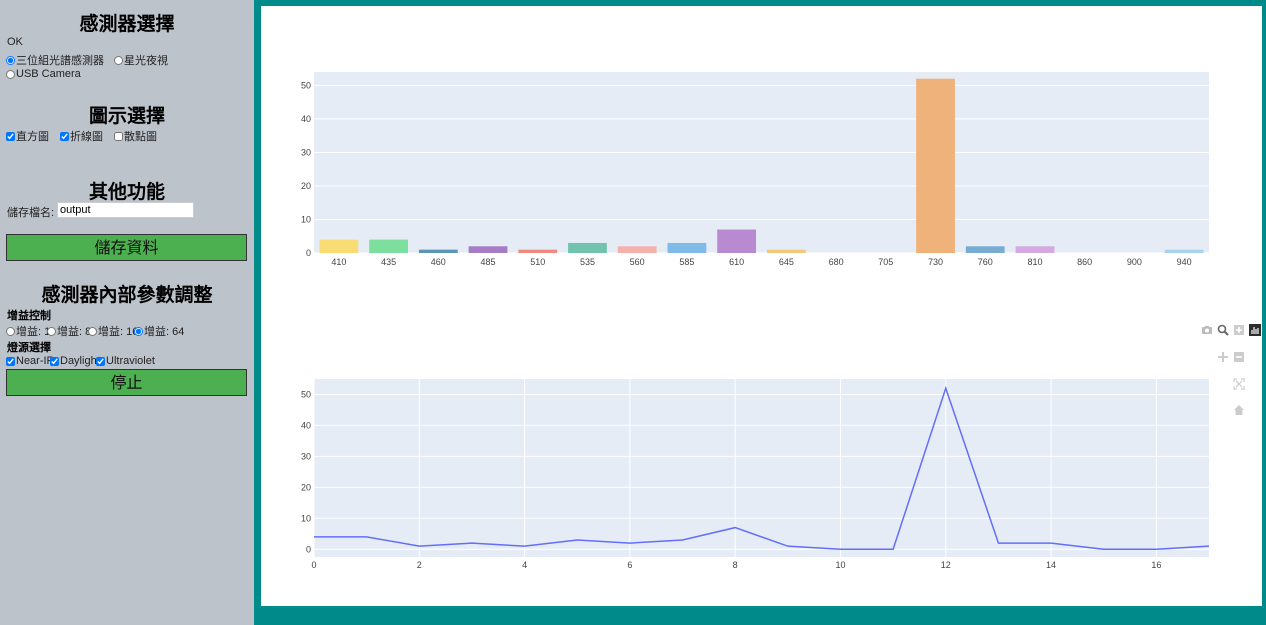 This screenshot has width=1266, height=625. I want to click on plotly-logo, so click(1255, 330).